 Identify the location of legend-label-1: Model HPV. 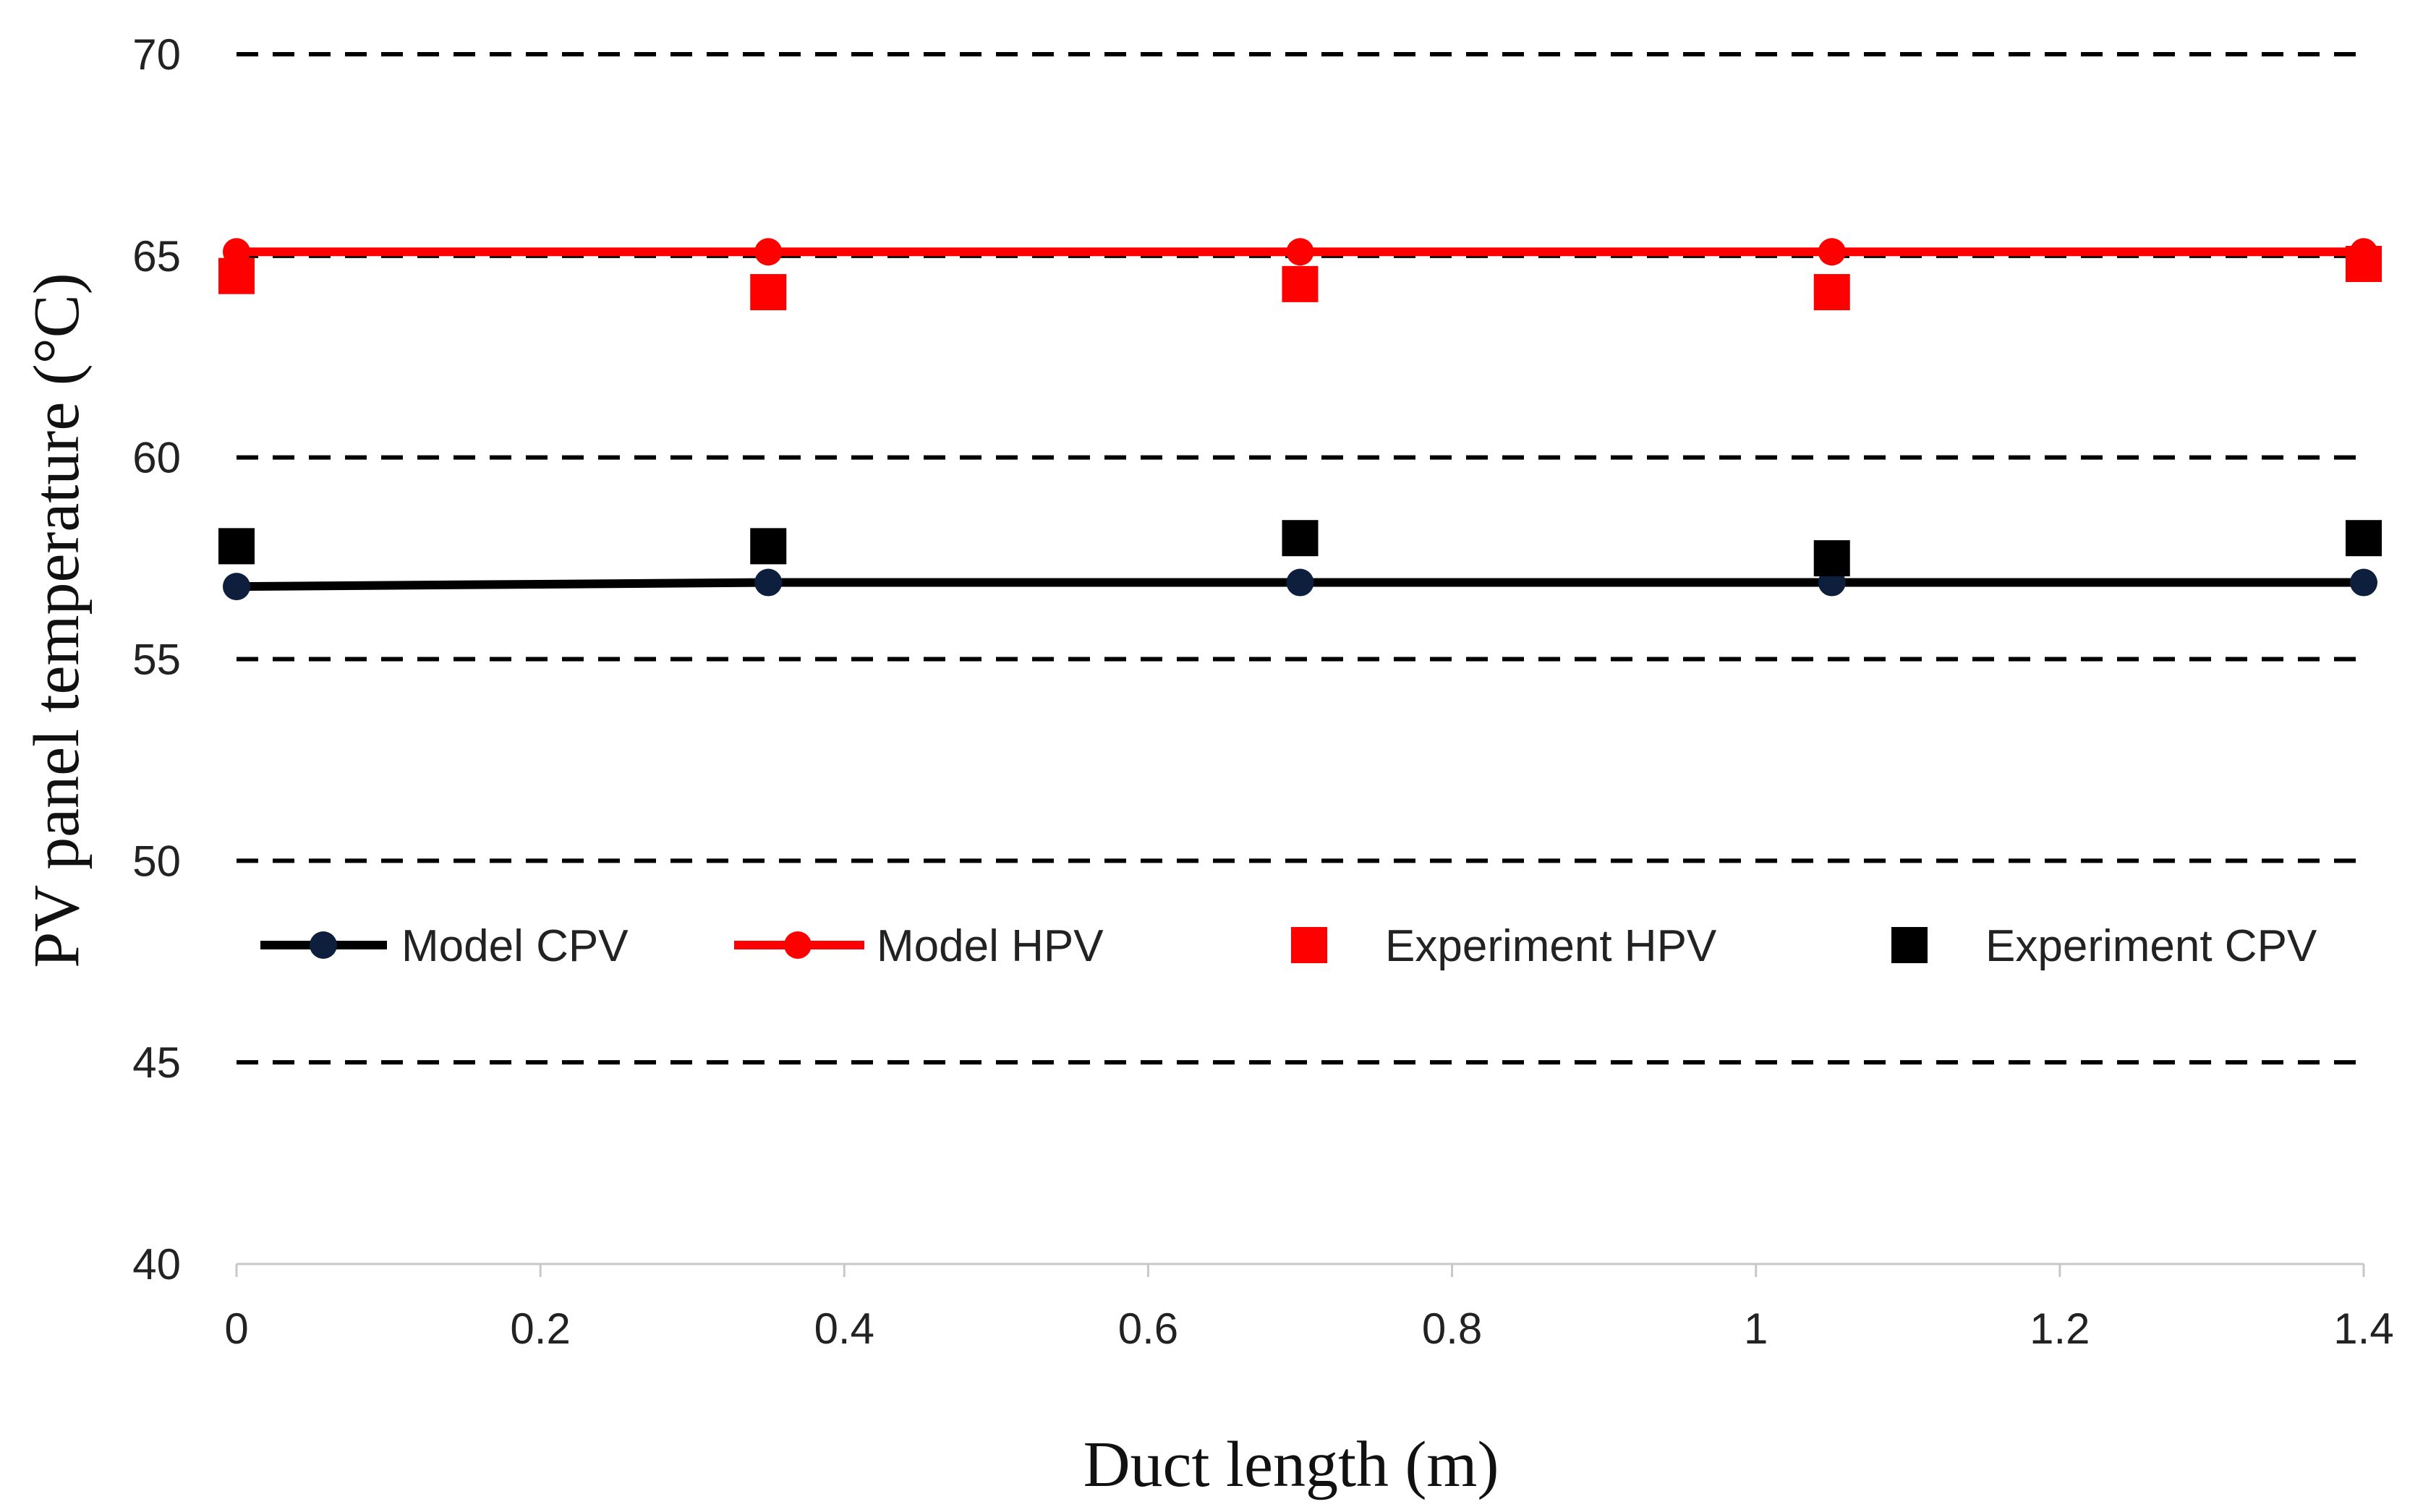
(991, 946).